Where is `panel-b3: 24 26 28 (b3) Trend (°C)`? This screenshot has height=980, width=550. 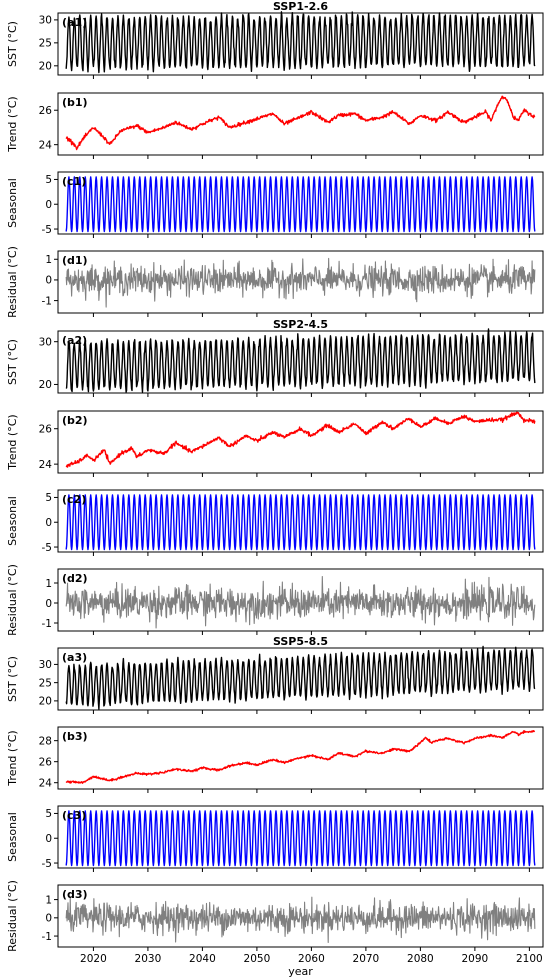
panel-b3: 24 26 28 (b3) Trend (°C) is located at coordinates (275, 759).